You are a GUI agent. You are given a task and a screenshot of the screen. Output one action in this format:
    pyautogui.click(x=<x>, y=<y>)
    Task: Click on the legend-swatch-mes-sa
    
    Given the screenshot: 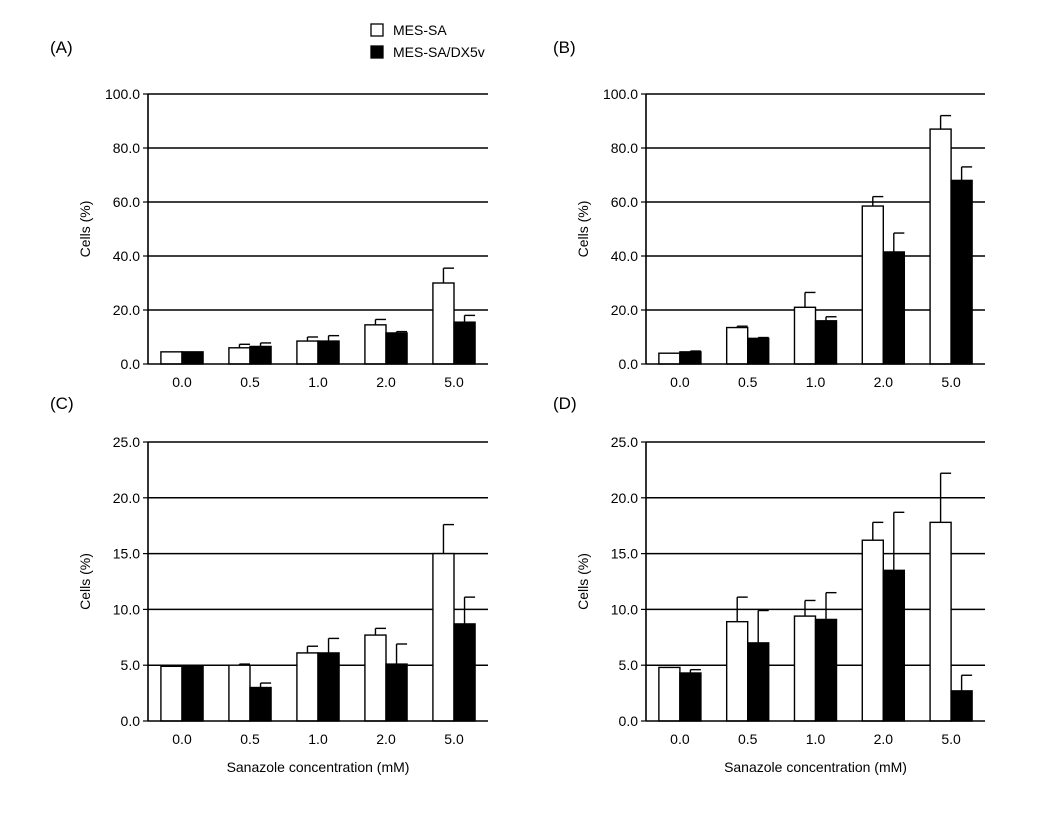 What is the action you would take?
    pyautogui.click(x=377, y=30)
    